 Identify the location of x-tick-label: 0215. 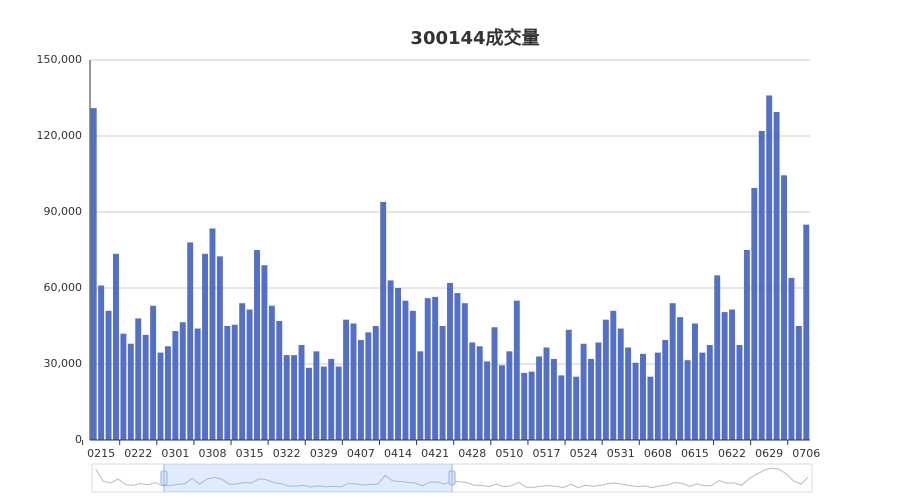
(101, 453).